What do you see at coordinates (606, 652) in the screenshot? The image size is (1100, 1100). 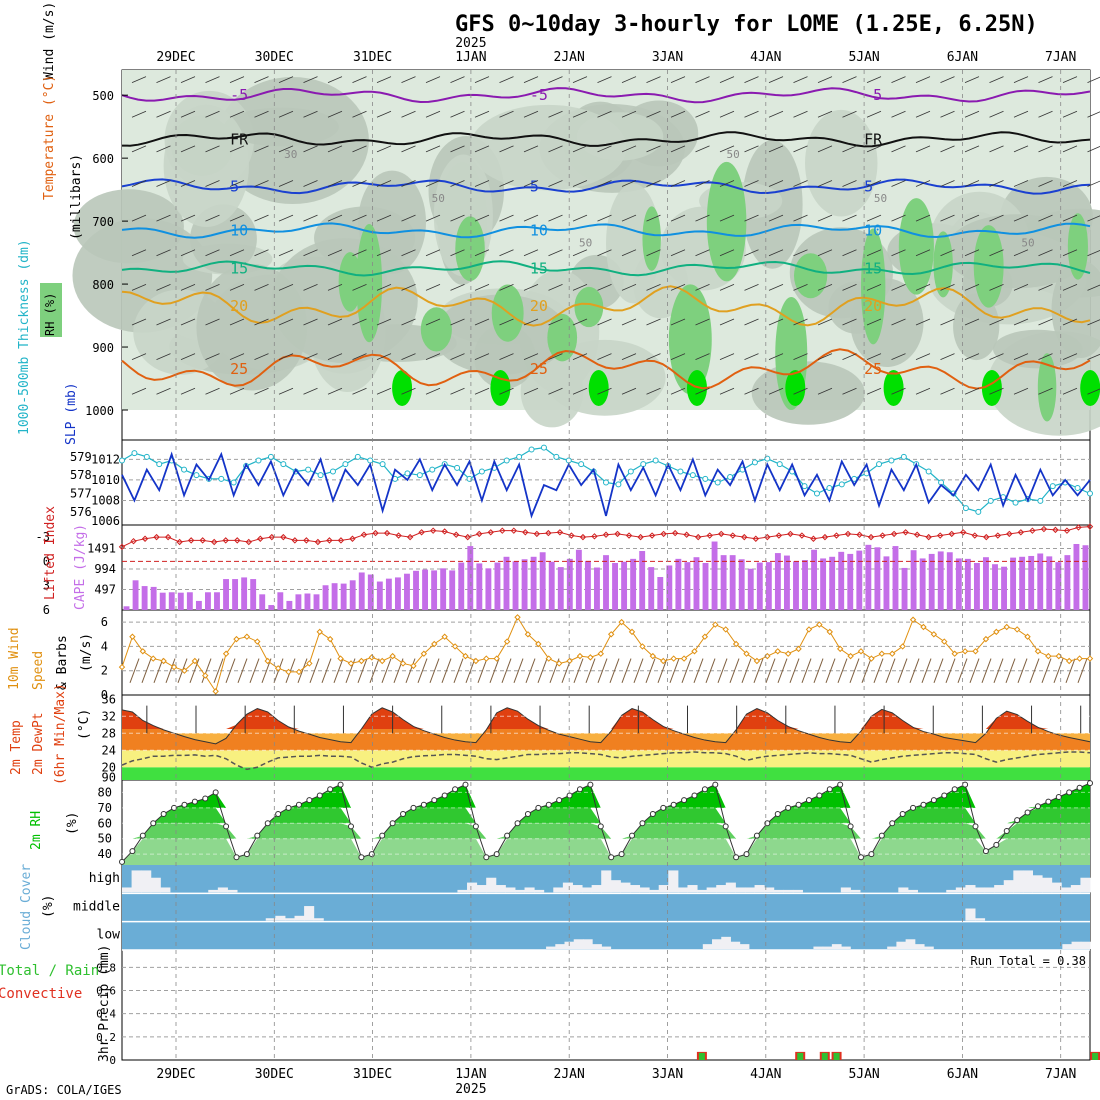 I see `panel-frame-wind10m` at bounding box center [606, 652].